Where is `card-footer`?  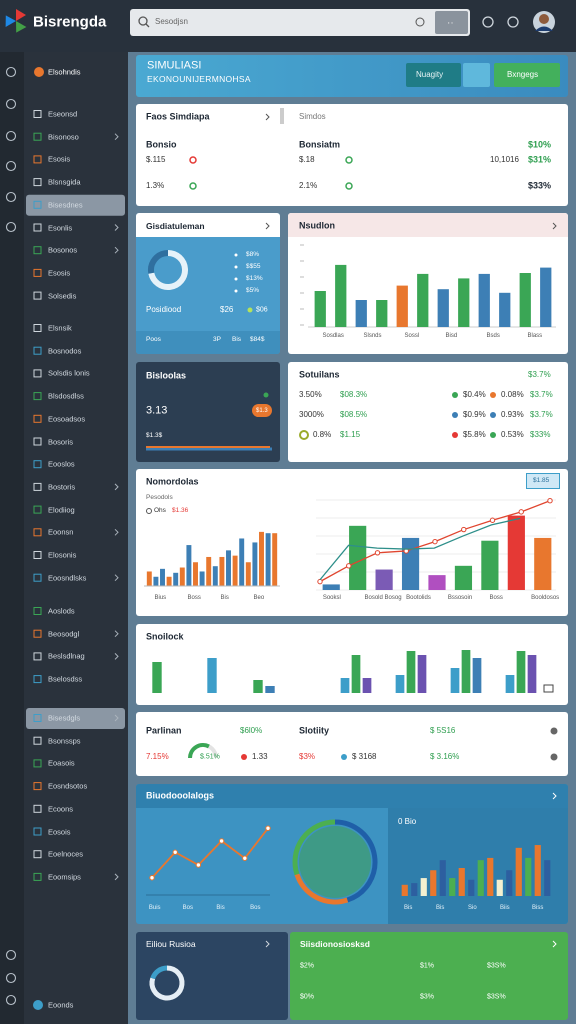
card-footer is located at coordinates (208, 342).